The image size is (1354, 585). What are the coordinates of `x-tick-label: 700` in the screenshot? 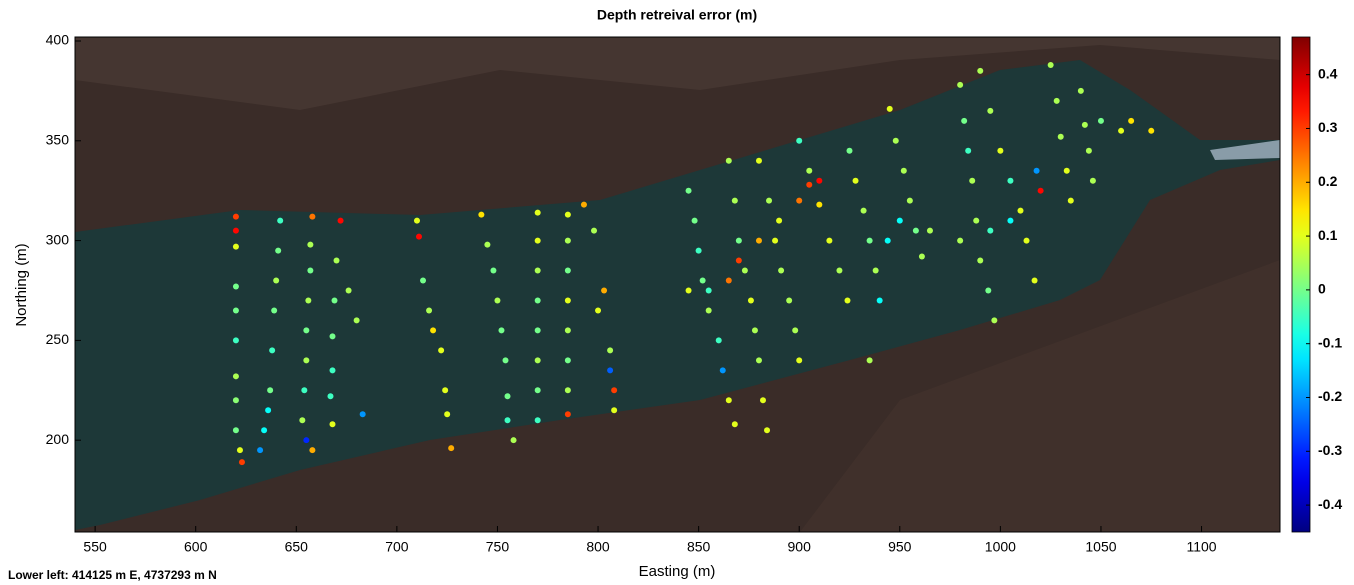 It's located at (397, 547).